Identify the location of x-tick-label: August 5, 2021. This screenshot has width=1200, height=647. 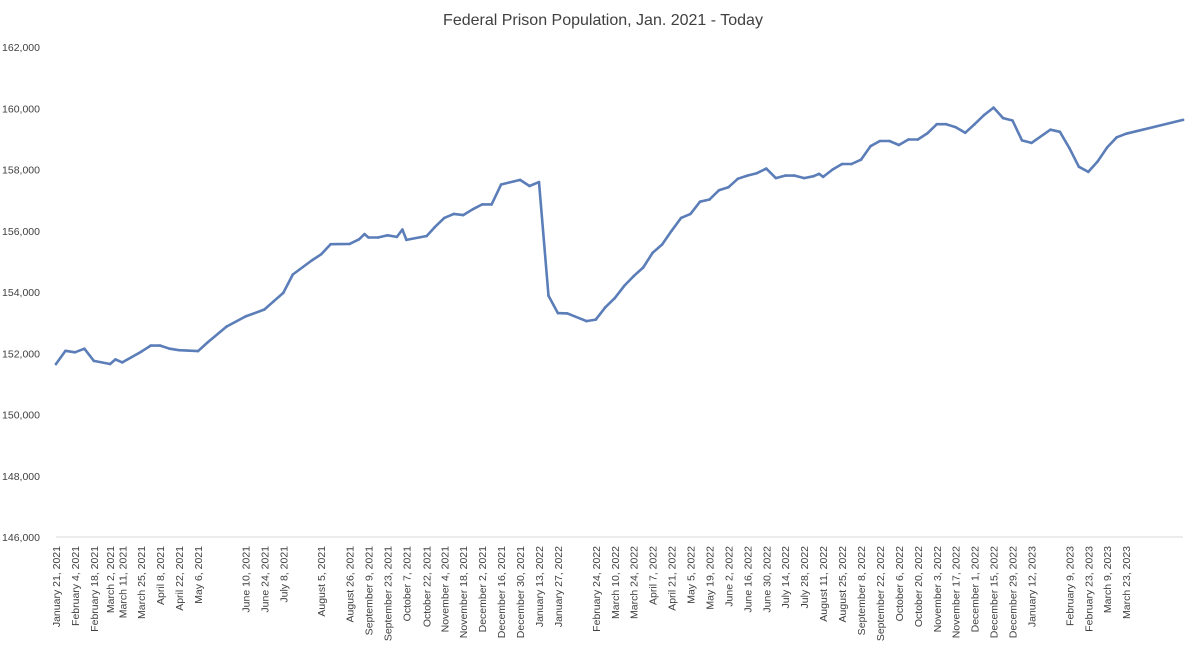
(322, 581).